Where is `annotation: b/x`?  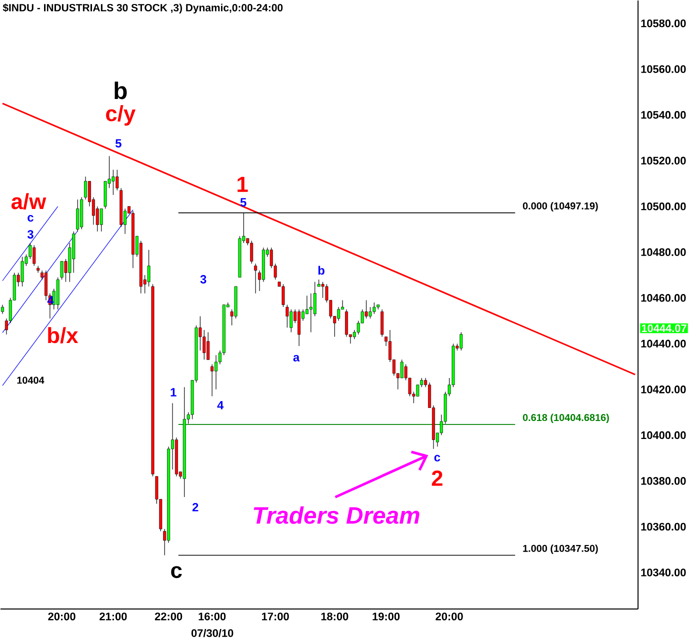
annotation: b/x is located at coordinates (63, 335).